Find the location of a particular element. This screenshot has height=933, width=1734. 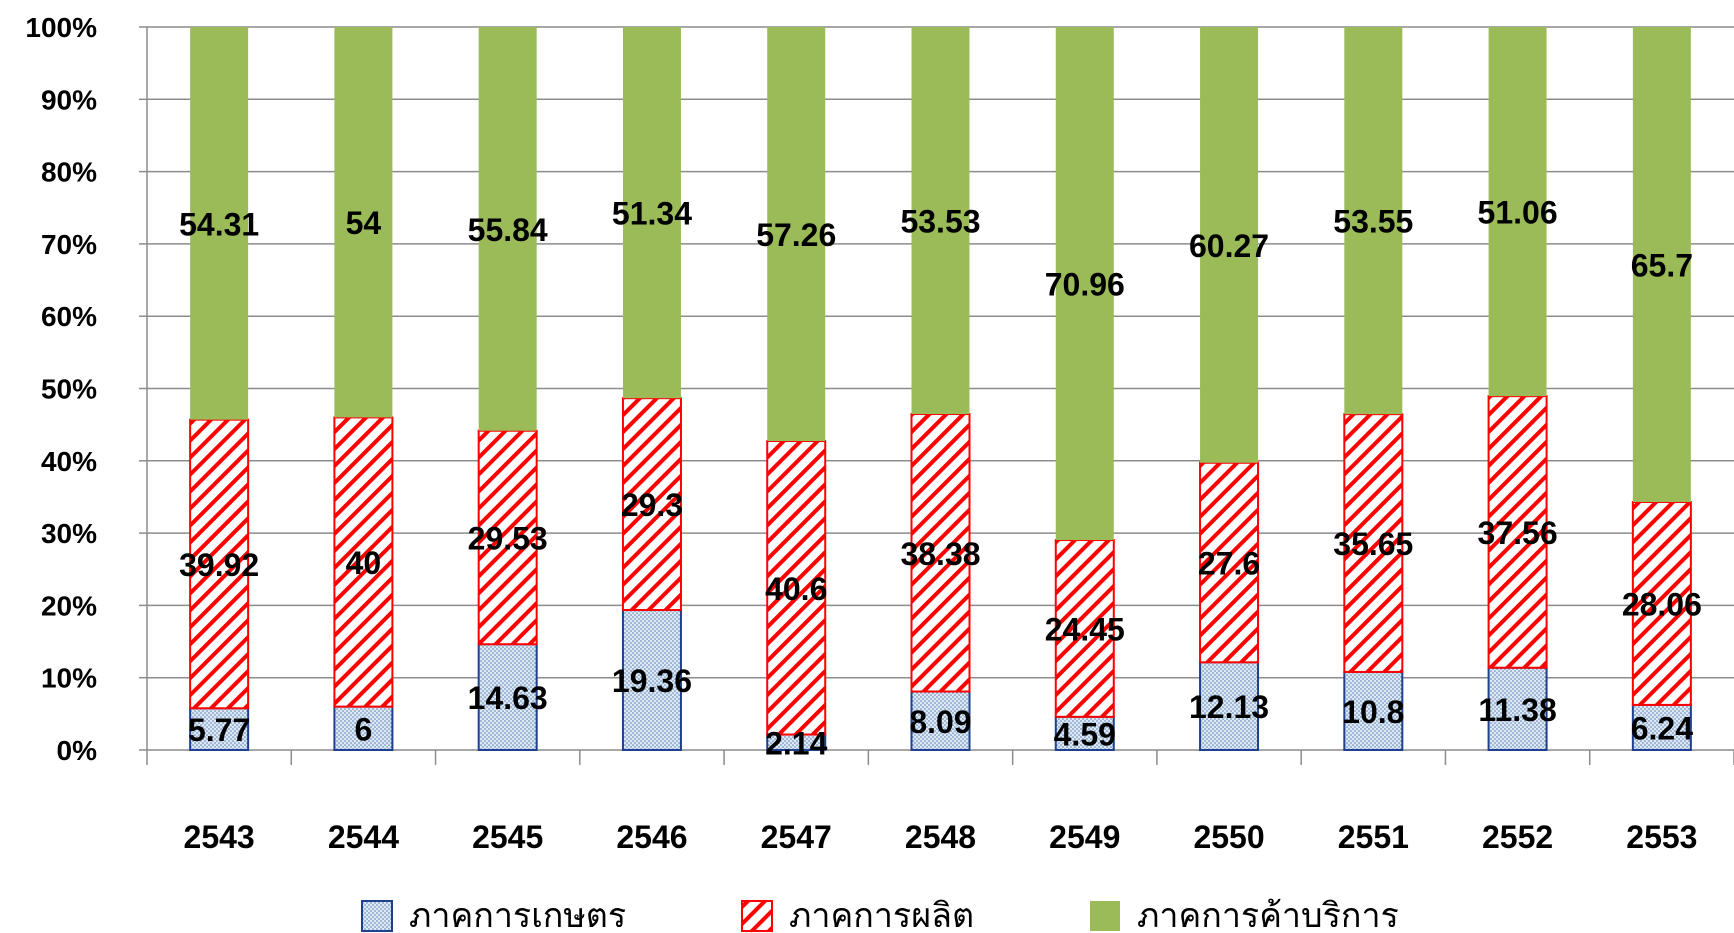

data-label: 38.38 is located at coordinates (940, 554).